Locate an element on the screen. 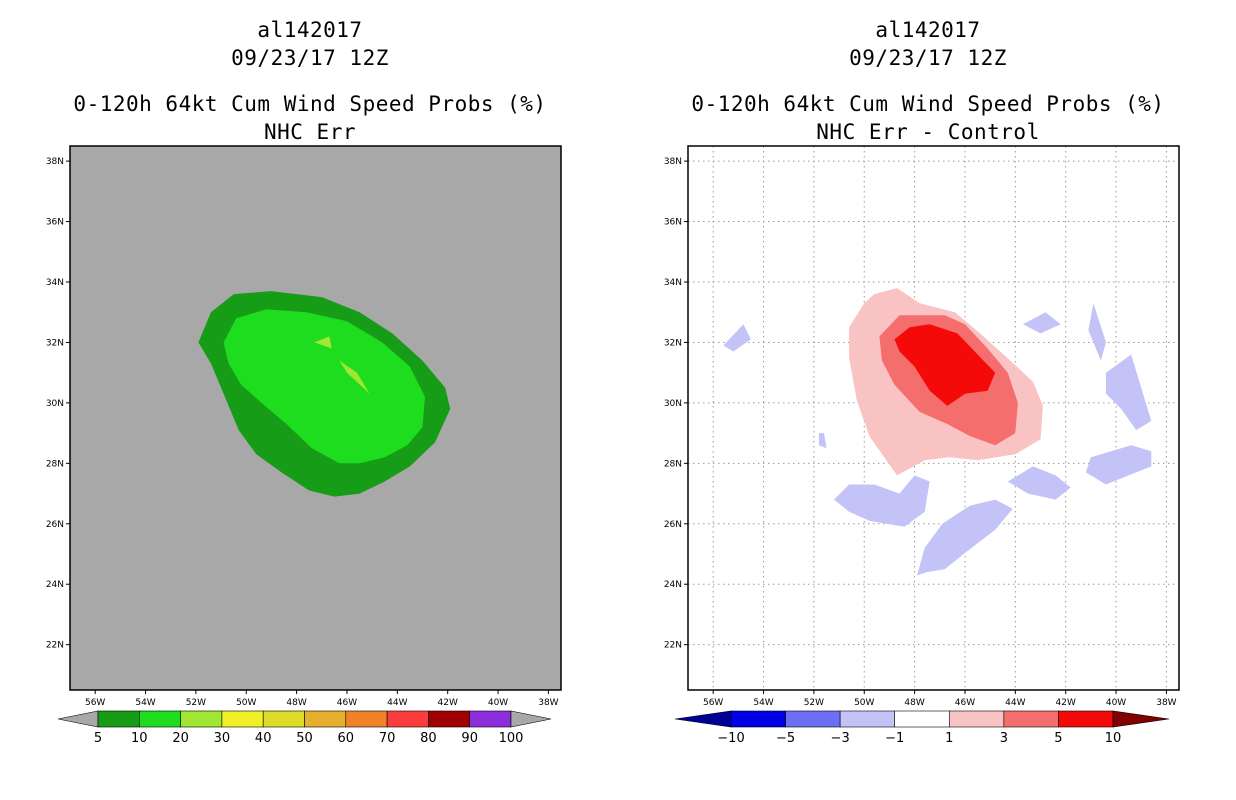 The height and width of the screenshot is (800, 1236). colorbar-label: 20 is located at coordinates (180, 738).